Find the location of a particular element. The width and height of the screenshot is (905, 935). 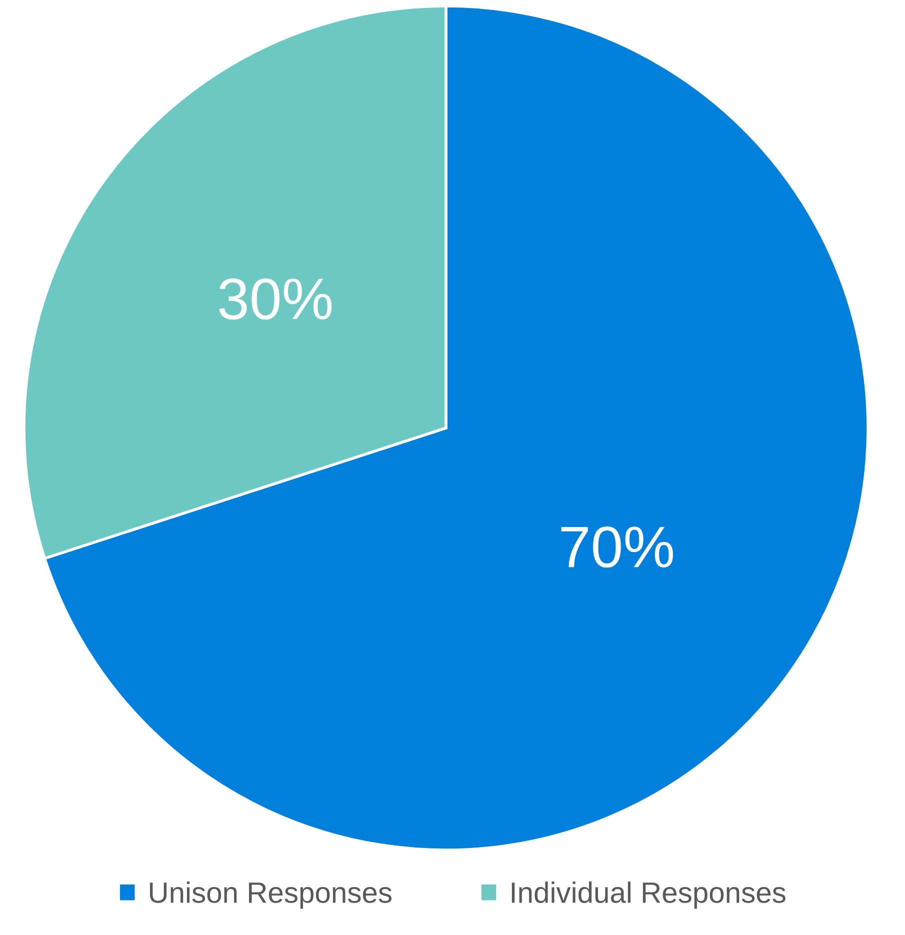

data-label: 30% is located at coordinates (275, 299).